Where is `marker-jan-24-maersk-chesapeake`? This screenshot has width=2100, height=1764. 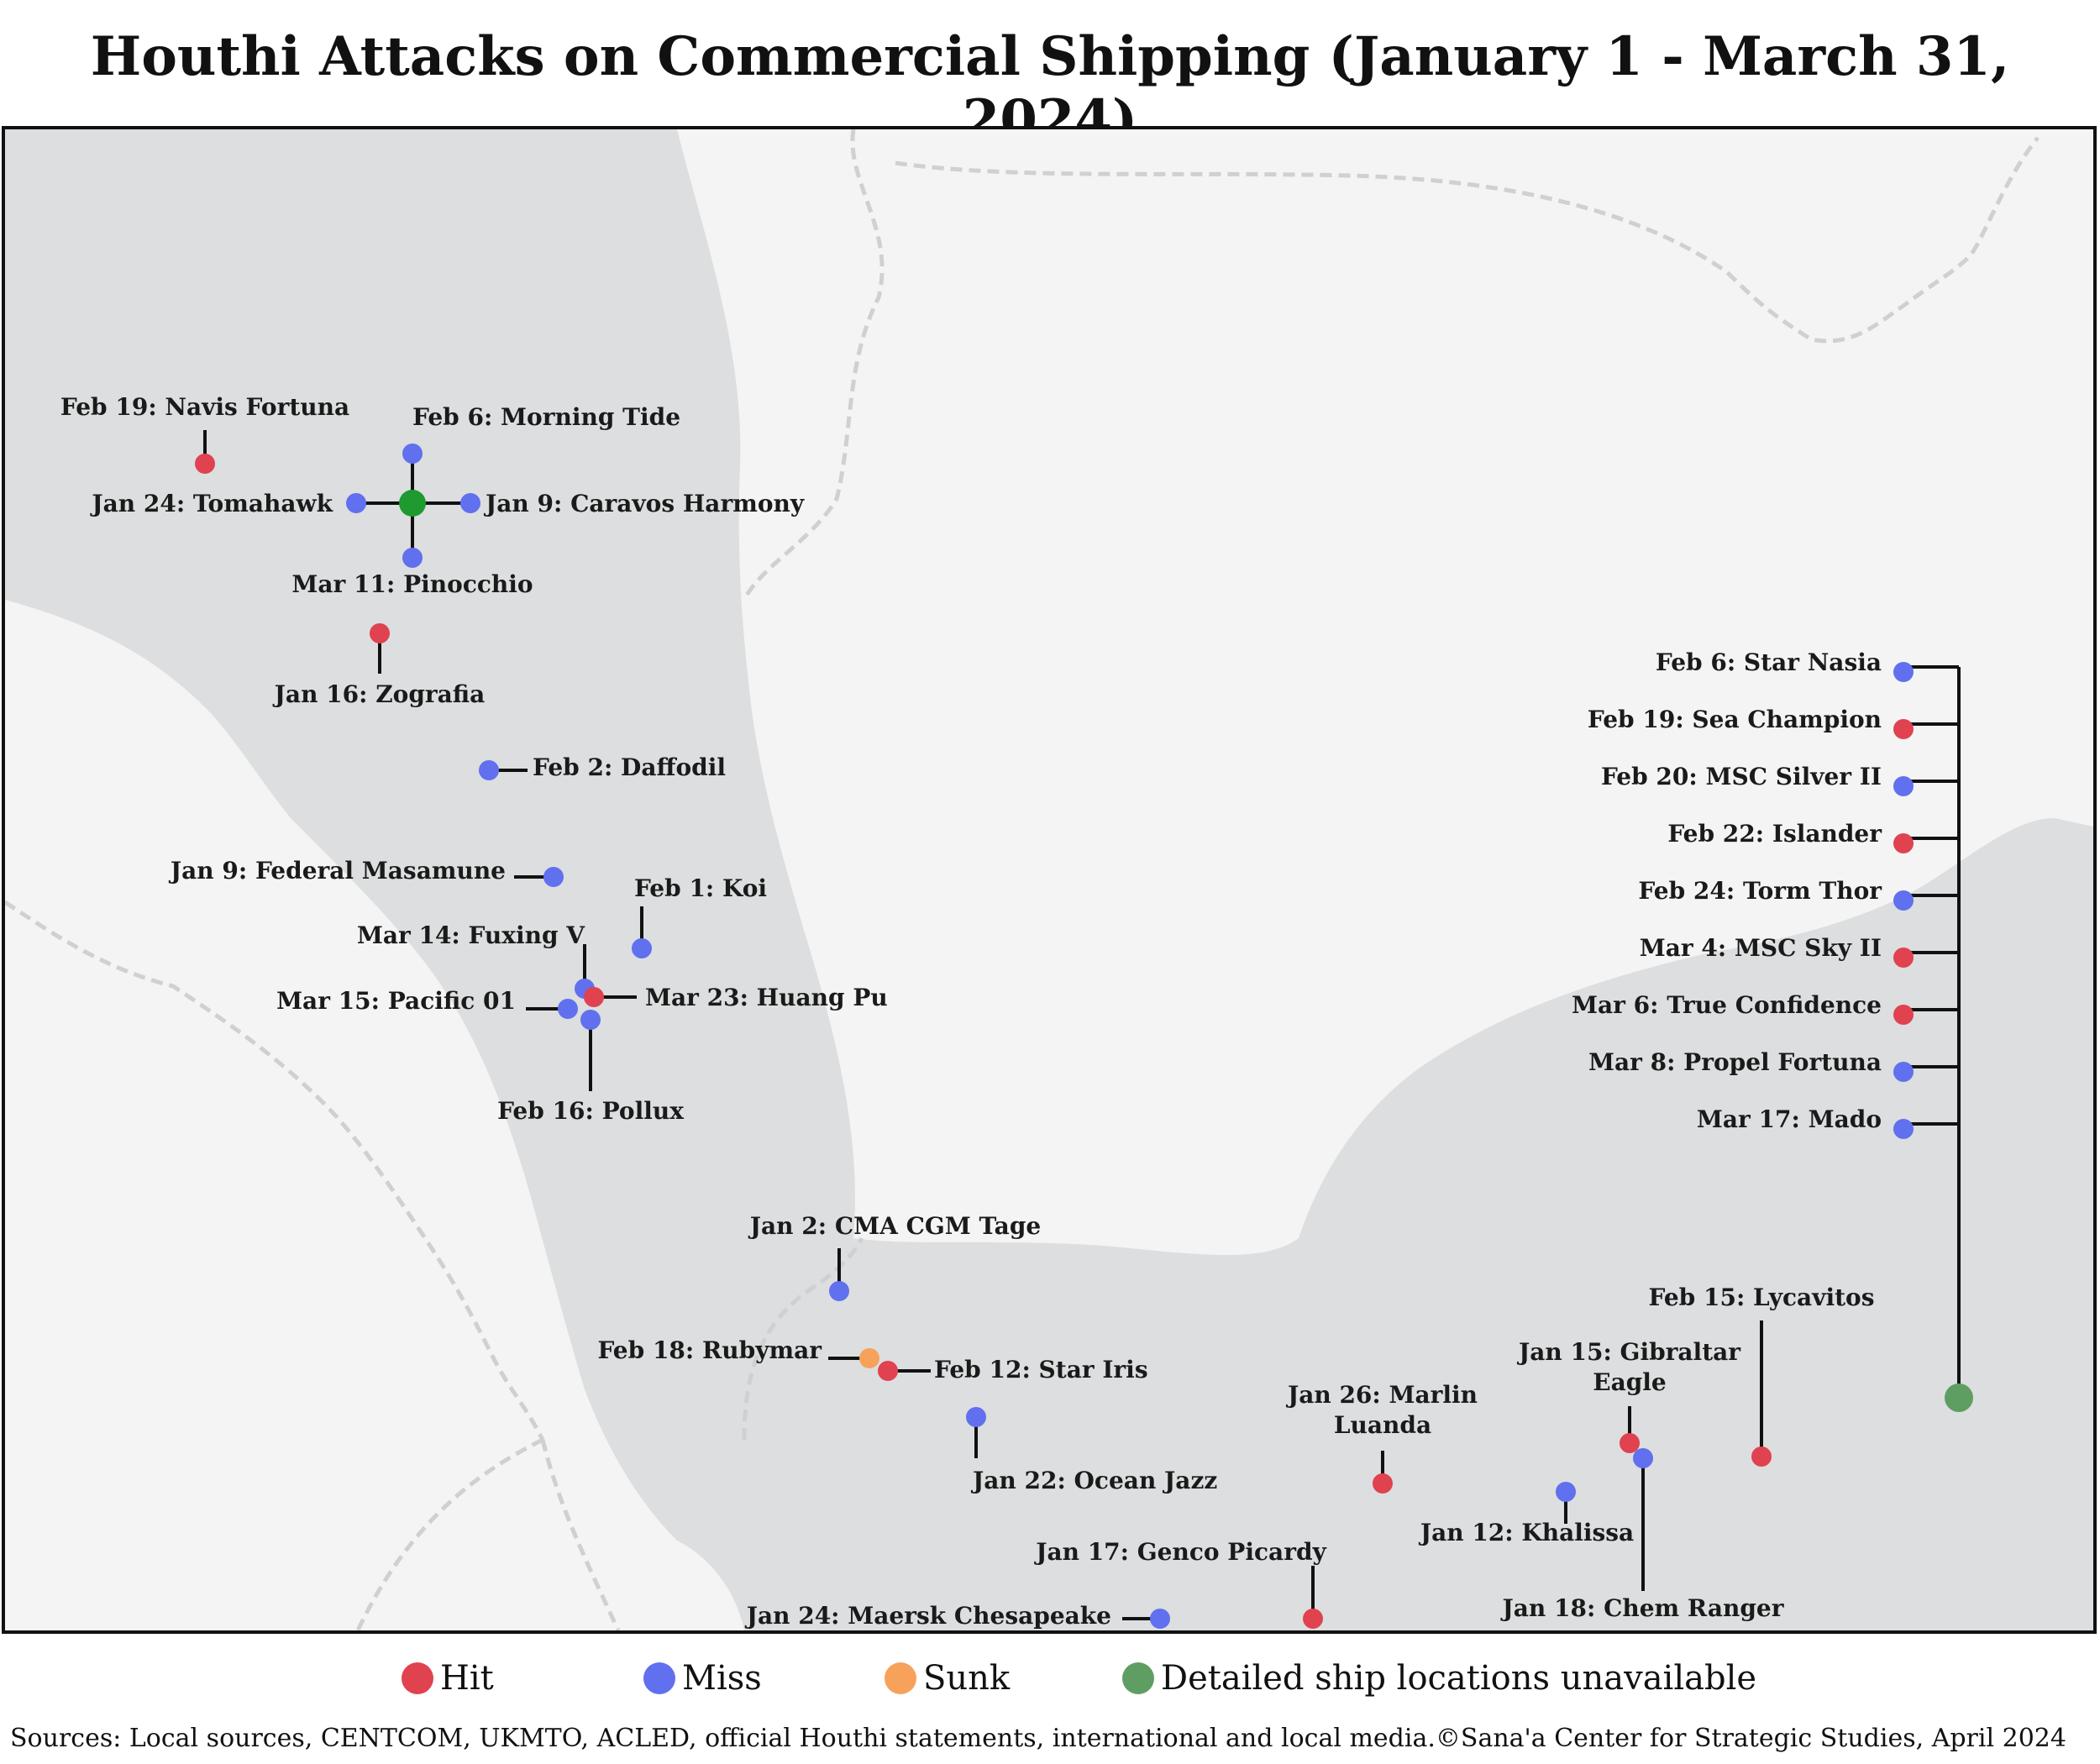
marker-jan-24-maersk-chesapeake is located at coordinates (1160, 1619).